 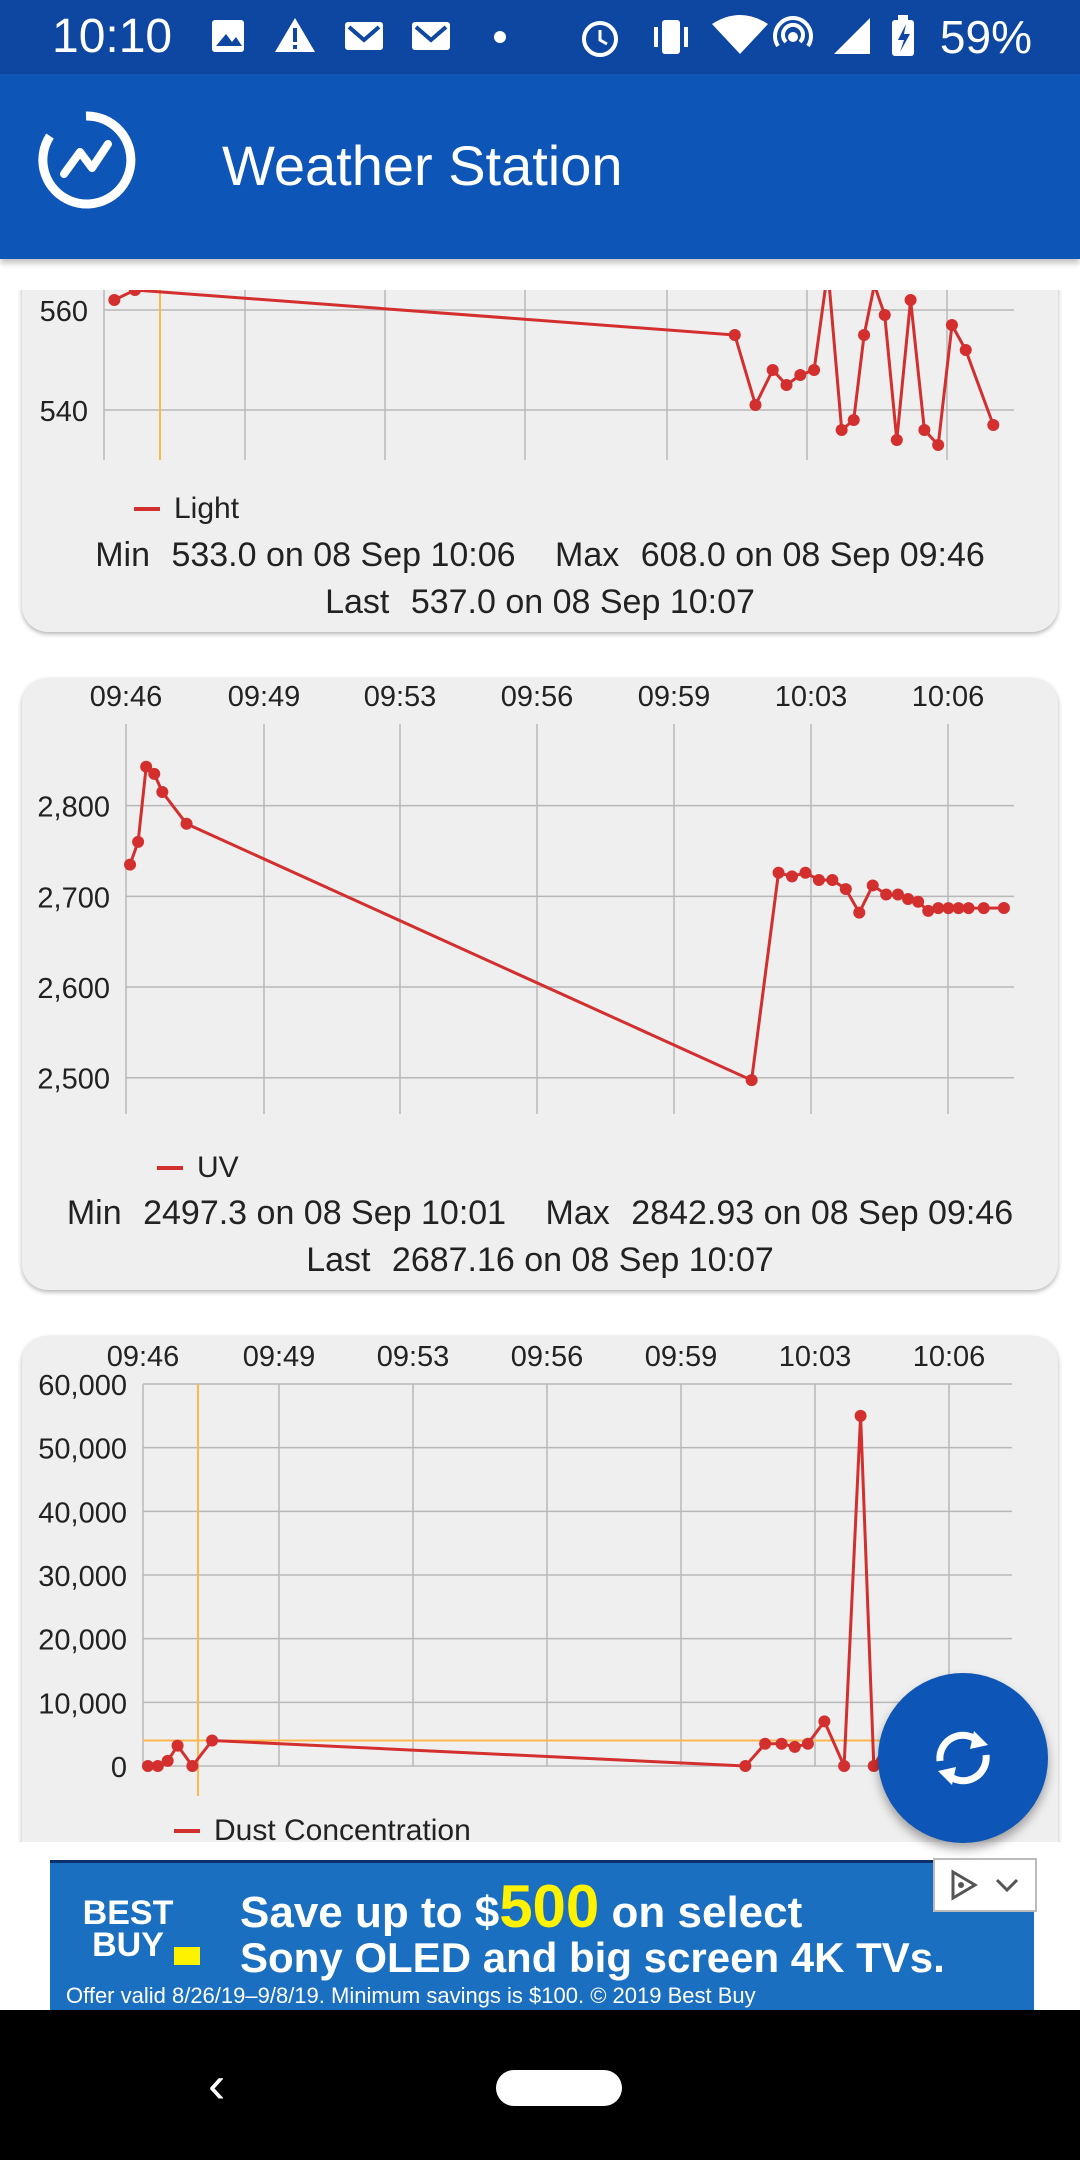 What do you see at coordinates (217, 2085) in the screenshot?
I see `back-icon: ‹` at bounding box center [217, 2085].